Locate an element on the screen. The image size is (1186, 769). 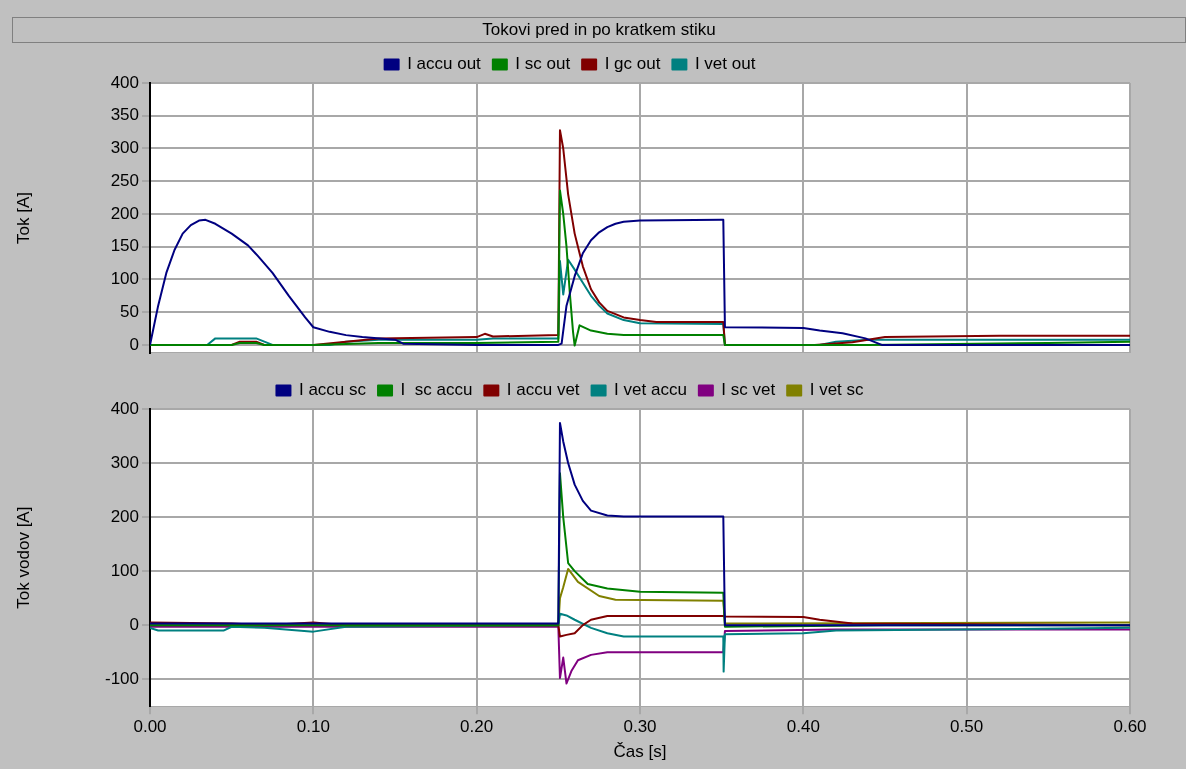
y-tick-label: 150 is located at coordinates (124, 246).